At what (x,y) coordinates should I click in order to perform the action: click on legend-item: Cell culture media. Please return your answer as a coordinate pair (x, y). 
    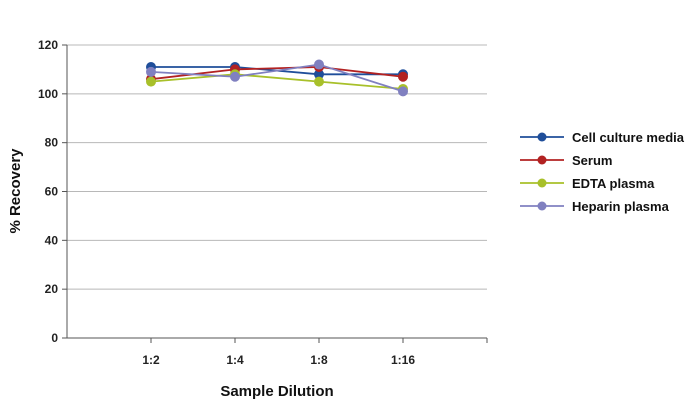
    Looking at the image, I should click on (602, 137).